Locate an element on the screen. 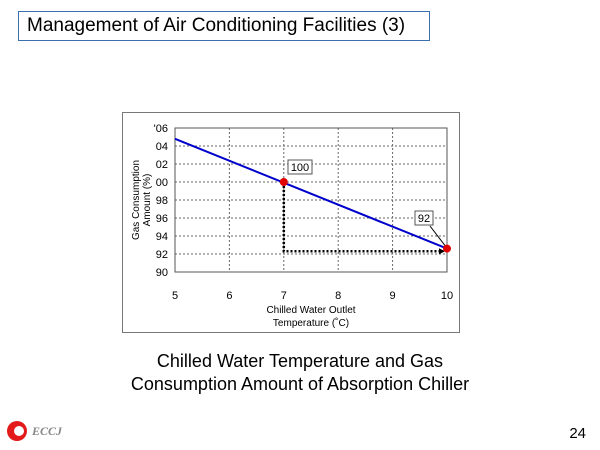 Image resolution: width=600 pixels, height=450 pixels. data-label: 100 is located at coordinates (300, 168).